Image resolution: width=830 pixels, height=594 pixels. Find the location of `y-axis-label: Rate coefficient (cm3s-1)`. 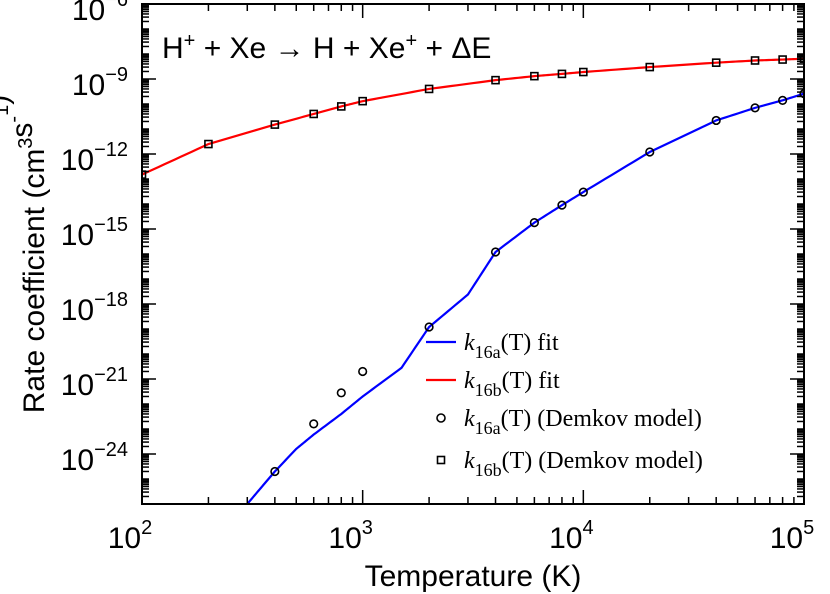

y-axis-label: Rate coefficient (cm3s-1) is located at coordinates (25, 254).